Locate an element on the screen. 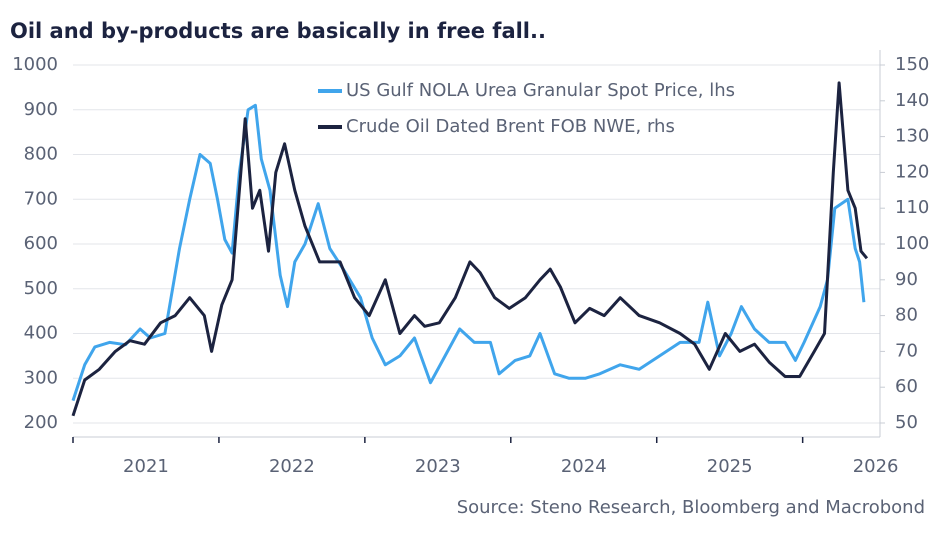 This screenshot has width=940, height=538. y2-tick-label: 130 is located at coordinates (912, 136).